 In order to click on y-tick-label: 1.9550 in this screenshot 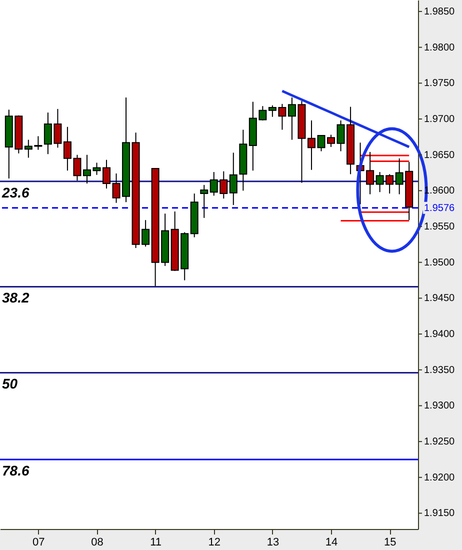, I will do `click(440, 227)`.